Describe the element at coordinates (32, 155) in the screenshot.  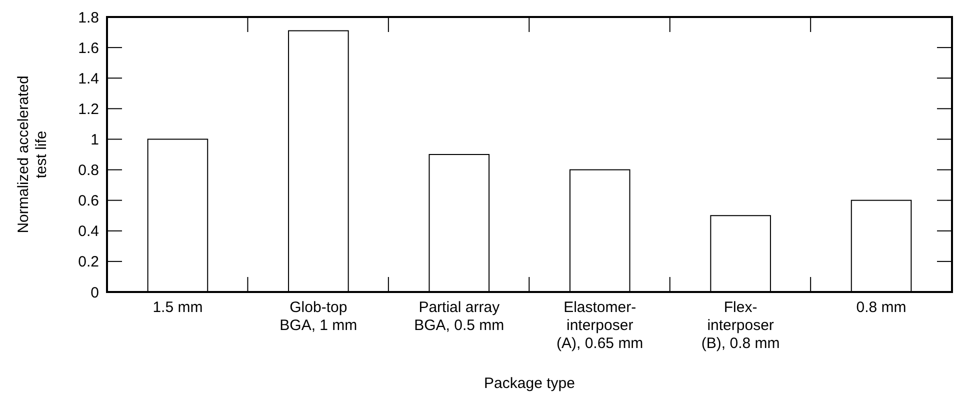
I see `y-axis-title: Normalized accelerated test life` at that location.